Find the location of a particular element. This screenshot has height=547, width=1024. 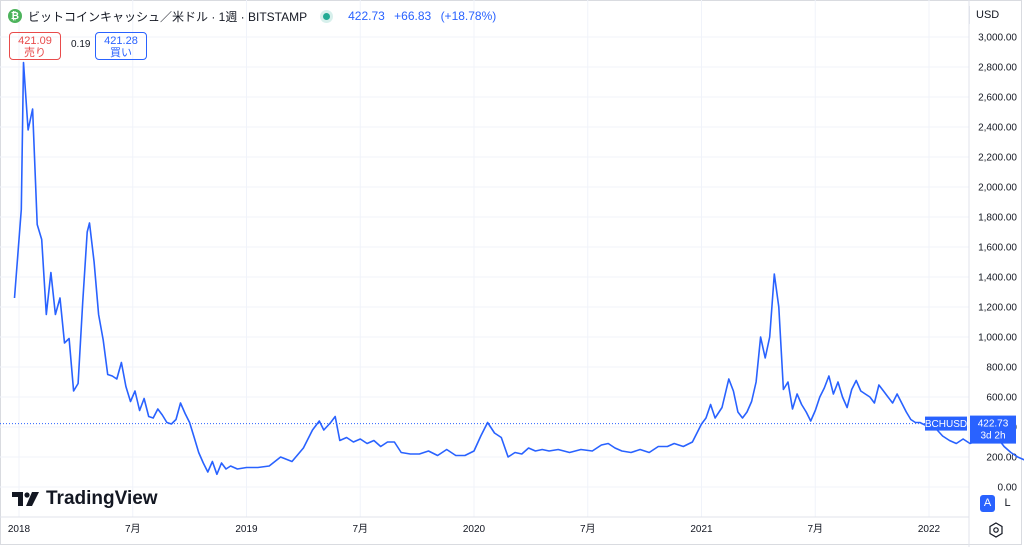

last-price: 422.73 is located at coordinates (366, 16).